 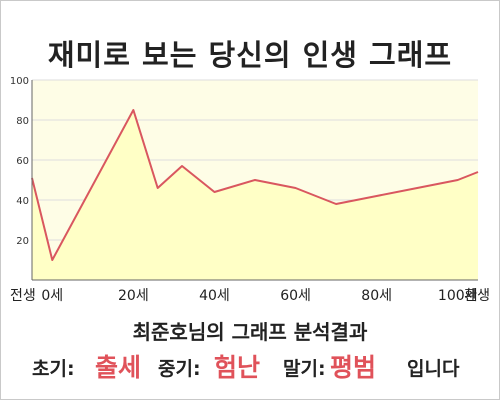 I want to click on x-tick-label: 환생, so click(x=477, y=296).